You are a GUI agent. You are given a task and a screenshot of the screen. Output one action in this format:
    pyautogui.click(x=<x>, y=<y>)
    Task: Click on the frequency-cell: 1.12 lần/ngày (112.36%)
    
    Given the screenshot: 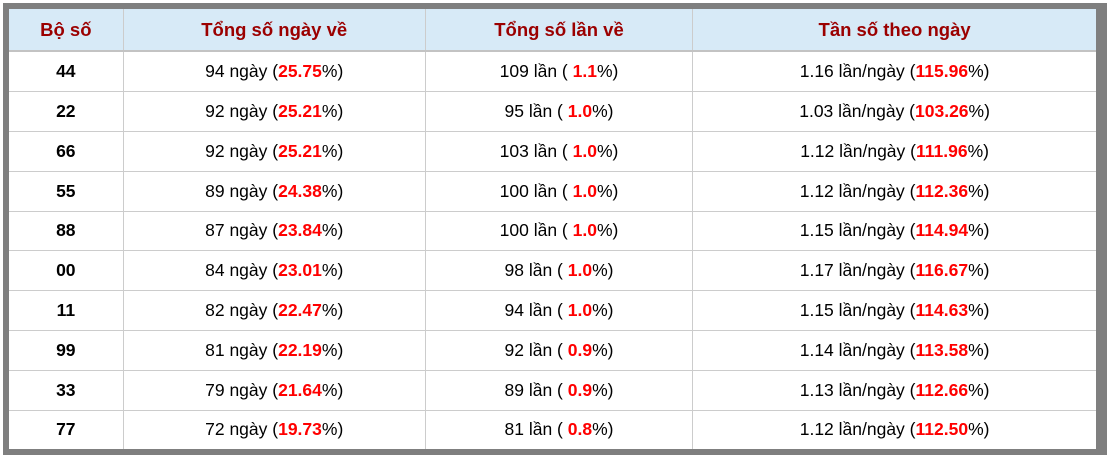 What is the action you would take?
    pyautogui.click(x=894, y=191)
    